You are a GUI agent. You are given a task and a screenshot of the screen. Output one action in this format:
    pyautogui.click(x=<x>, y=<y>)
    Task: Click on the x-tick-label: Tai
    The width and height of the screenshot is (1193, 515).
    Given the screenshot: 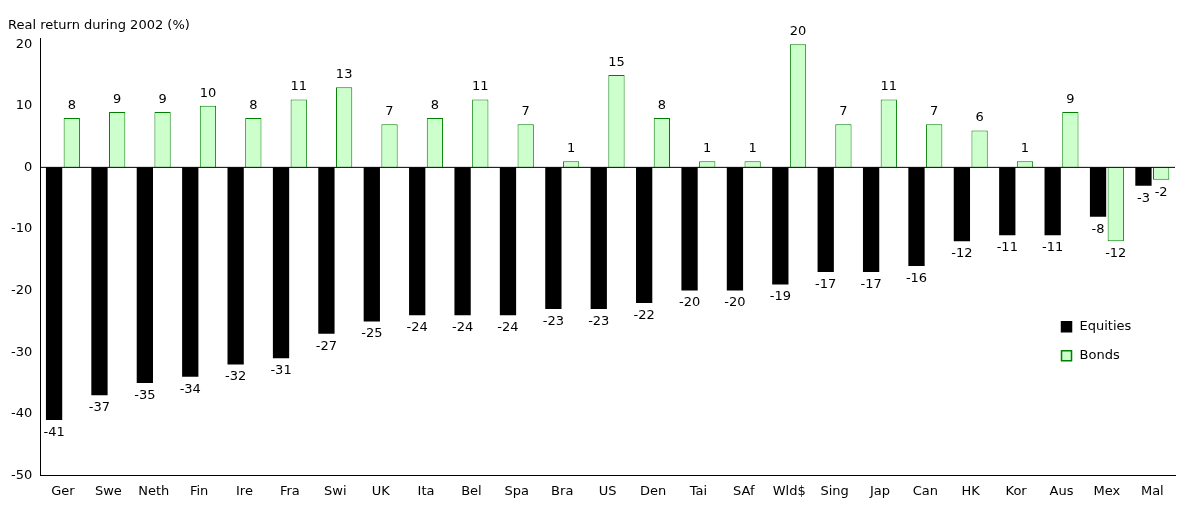 What is the action you would take?
    pyautogui.click(x=698, y=490)
    